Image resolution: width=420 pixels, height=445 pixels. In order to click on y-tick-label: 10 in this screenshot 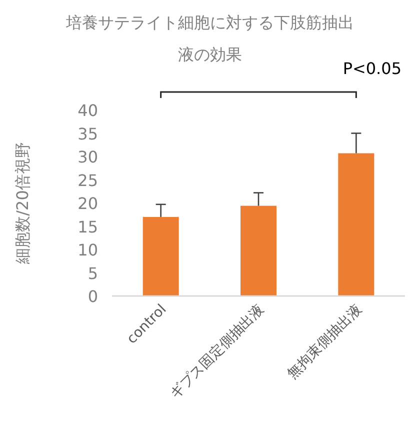, I will do `click(88, 250)`.